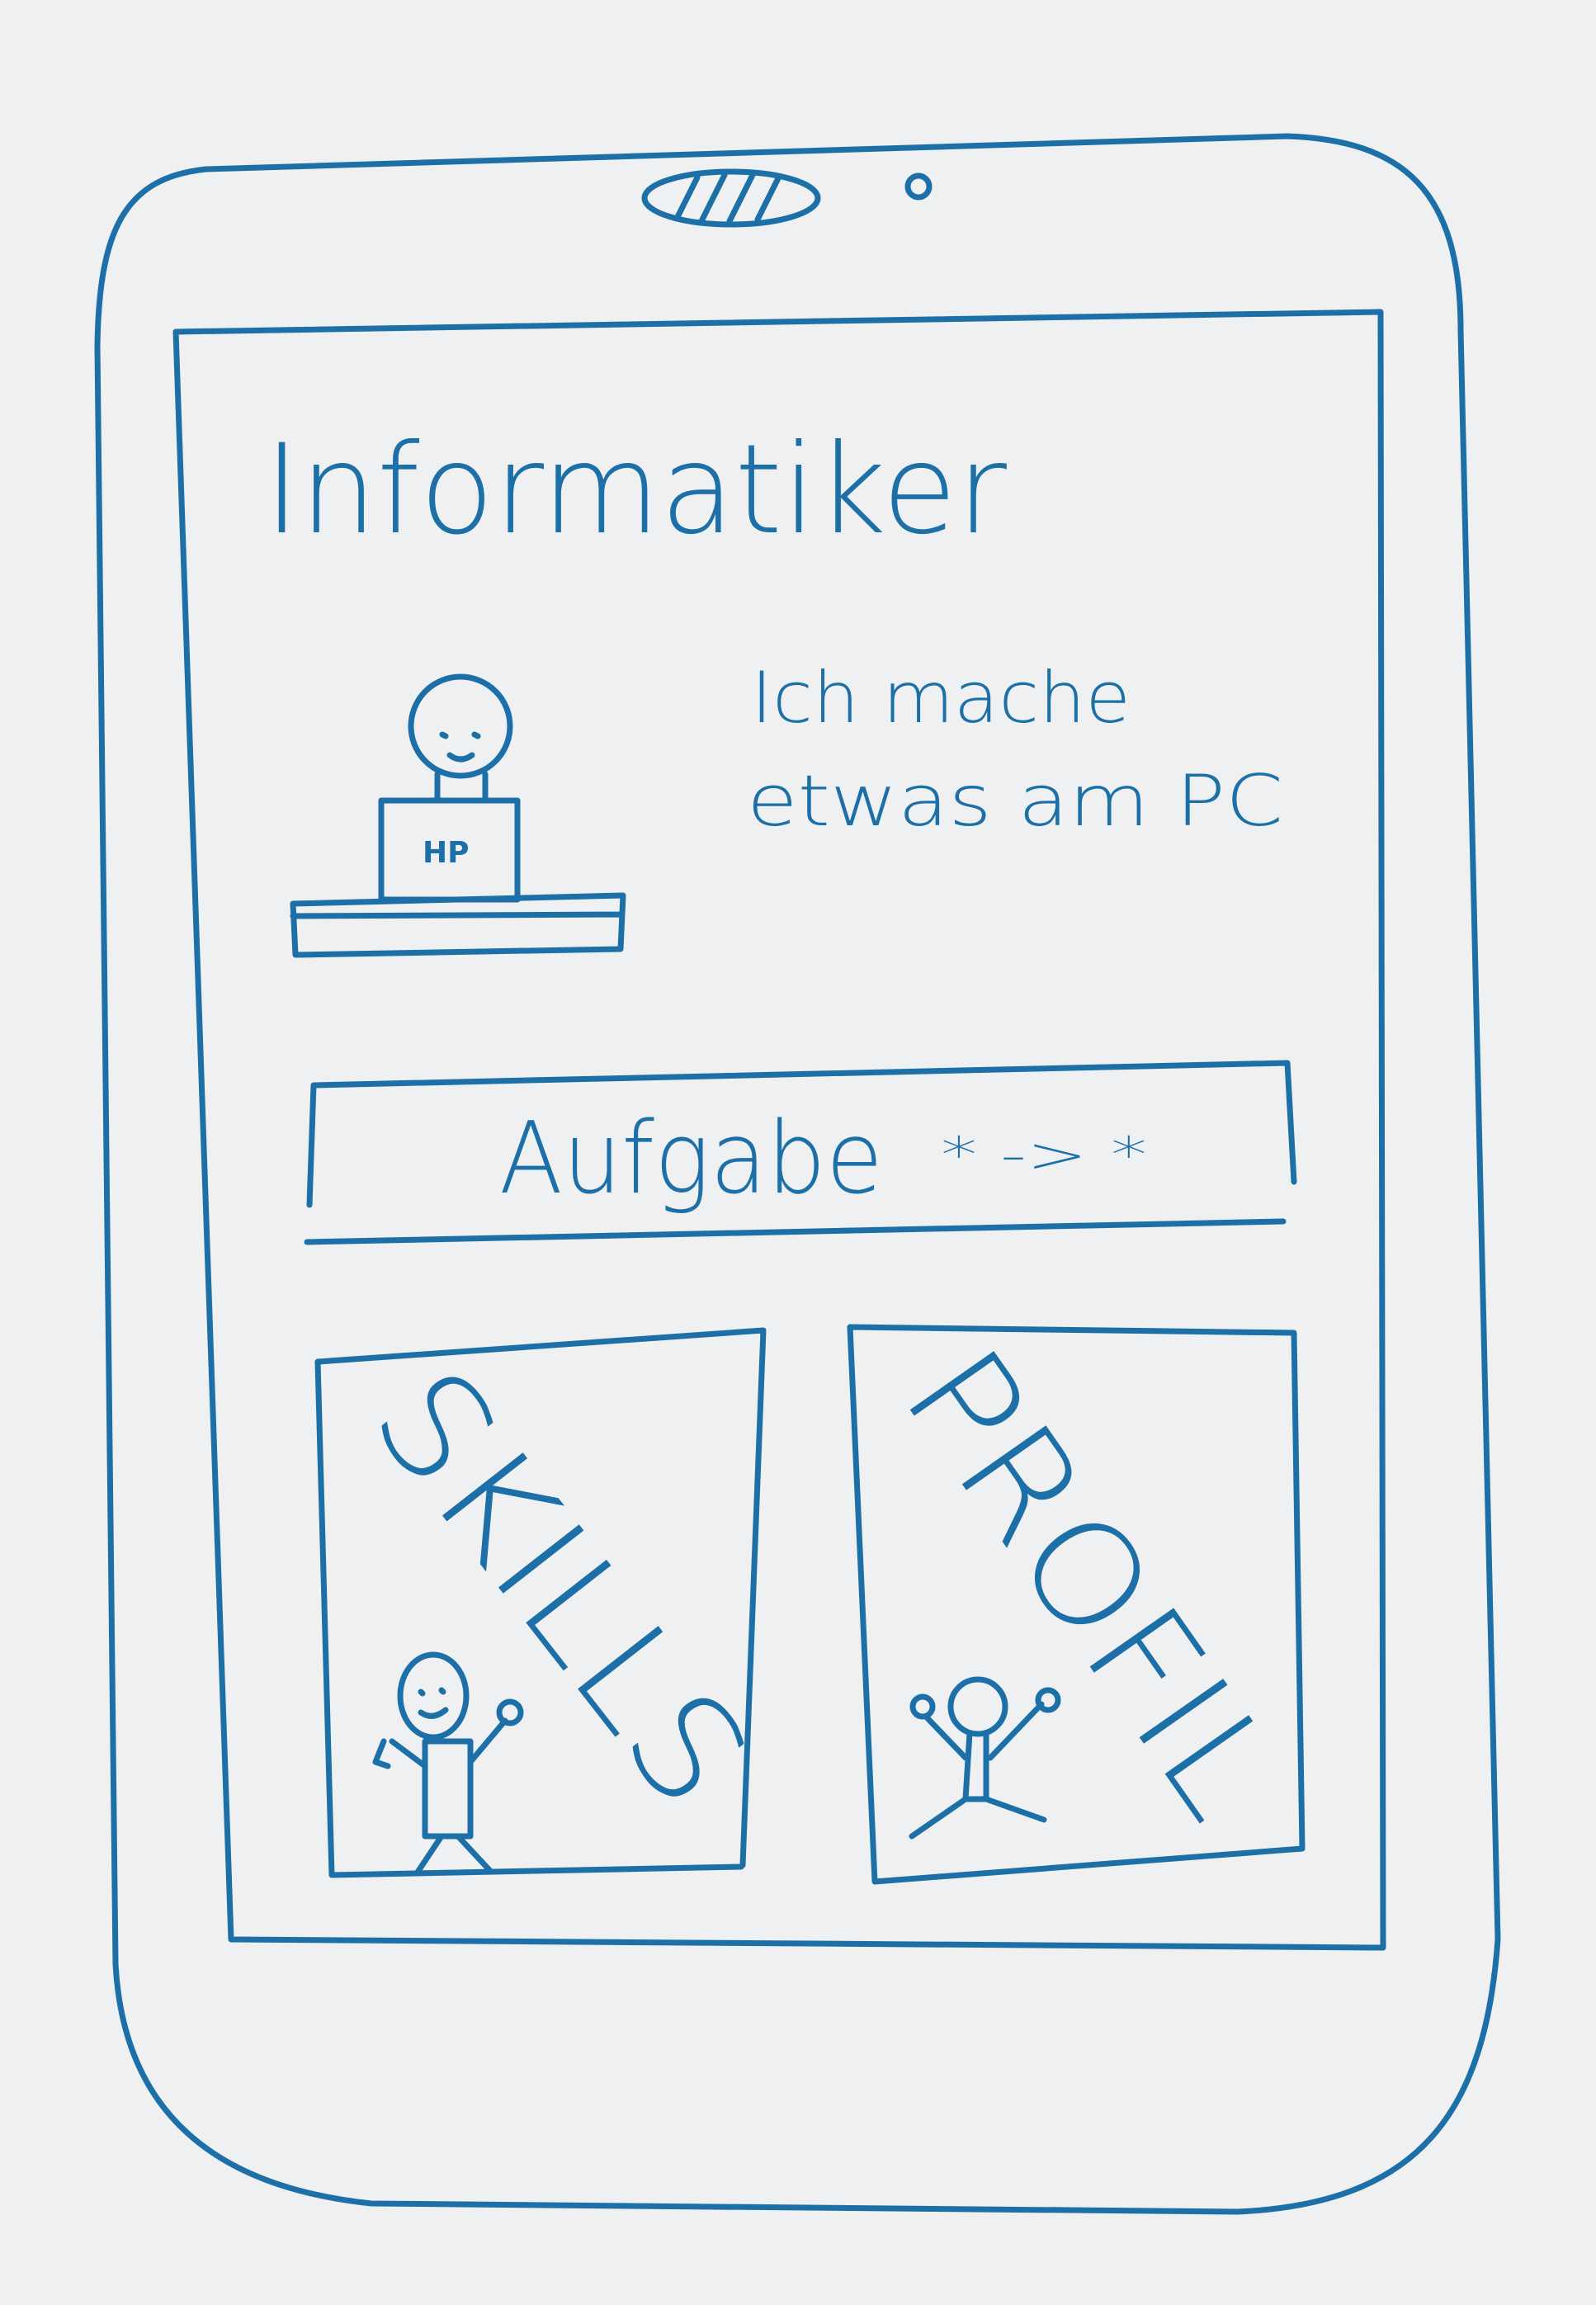  I want to click on task-button: Aufgabe * -> *, so click(800, 1152).